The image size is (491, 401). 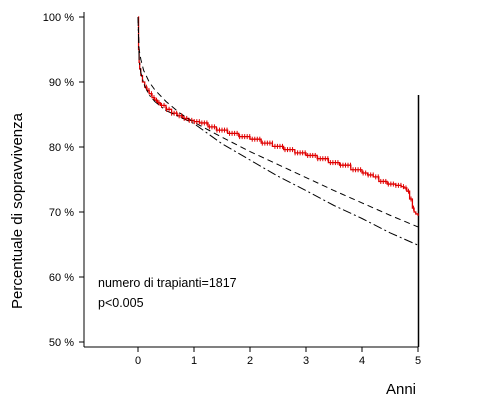 What do you see at coordinates (121, 303) in the screenshot?
I see `annotation-pvalue: p<0.005` at bounding box center [121, 303].